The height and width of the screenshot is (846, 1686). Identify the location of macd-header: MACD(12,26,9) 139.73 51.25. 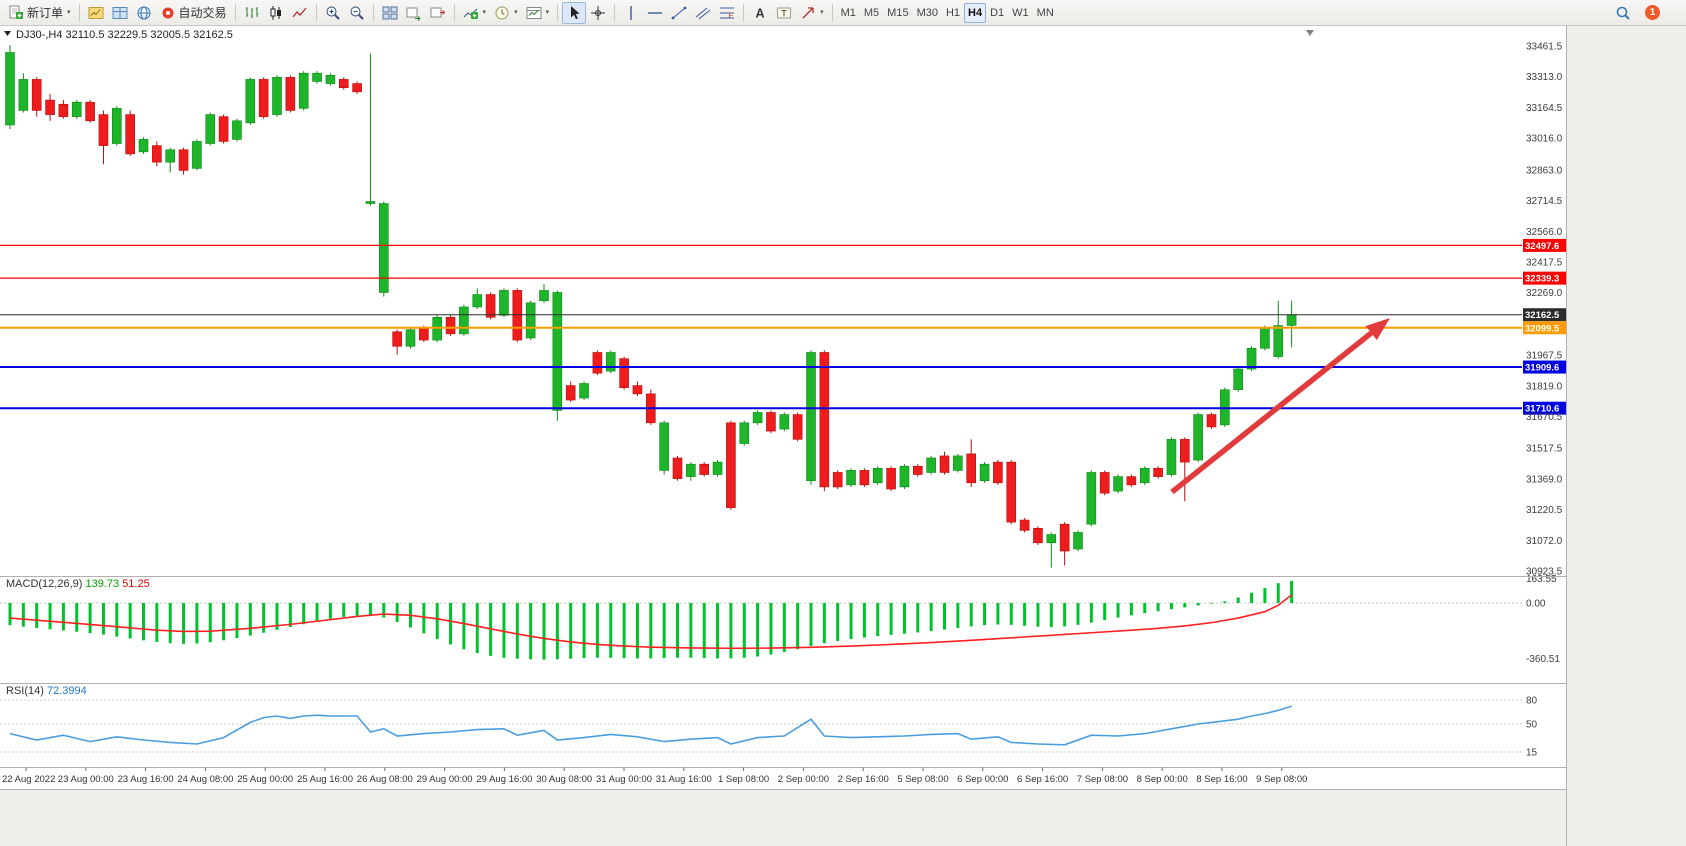
(78, 584).